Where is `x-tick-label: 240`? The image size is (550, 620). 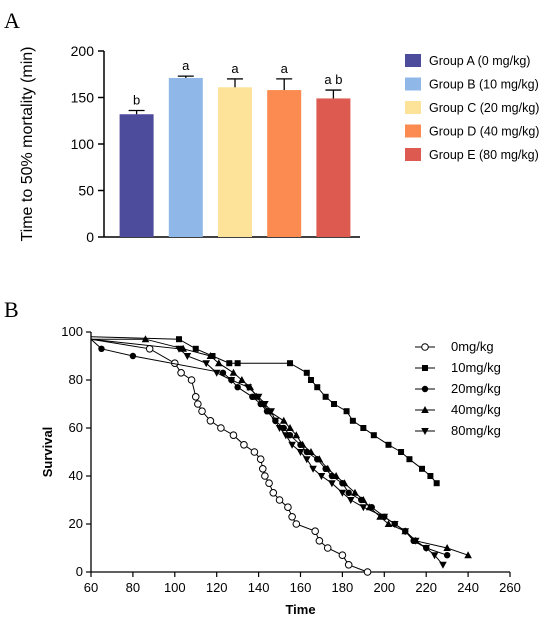
x-tick-label: 240 is located at coordinates (468, 587).